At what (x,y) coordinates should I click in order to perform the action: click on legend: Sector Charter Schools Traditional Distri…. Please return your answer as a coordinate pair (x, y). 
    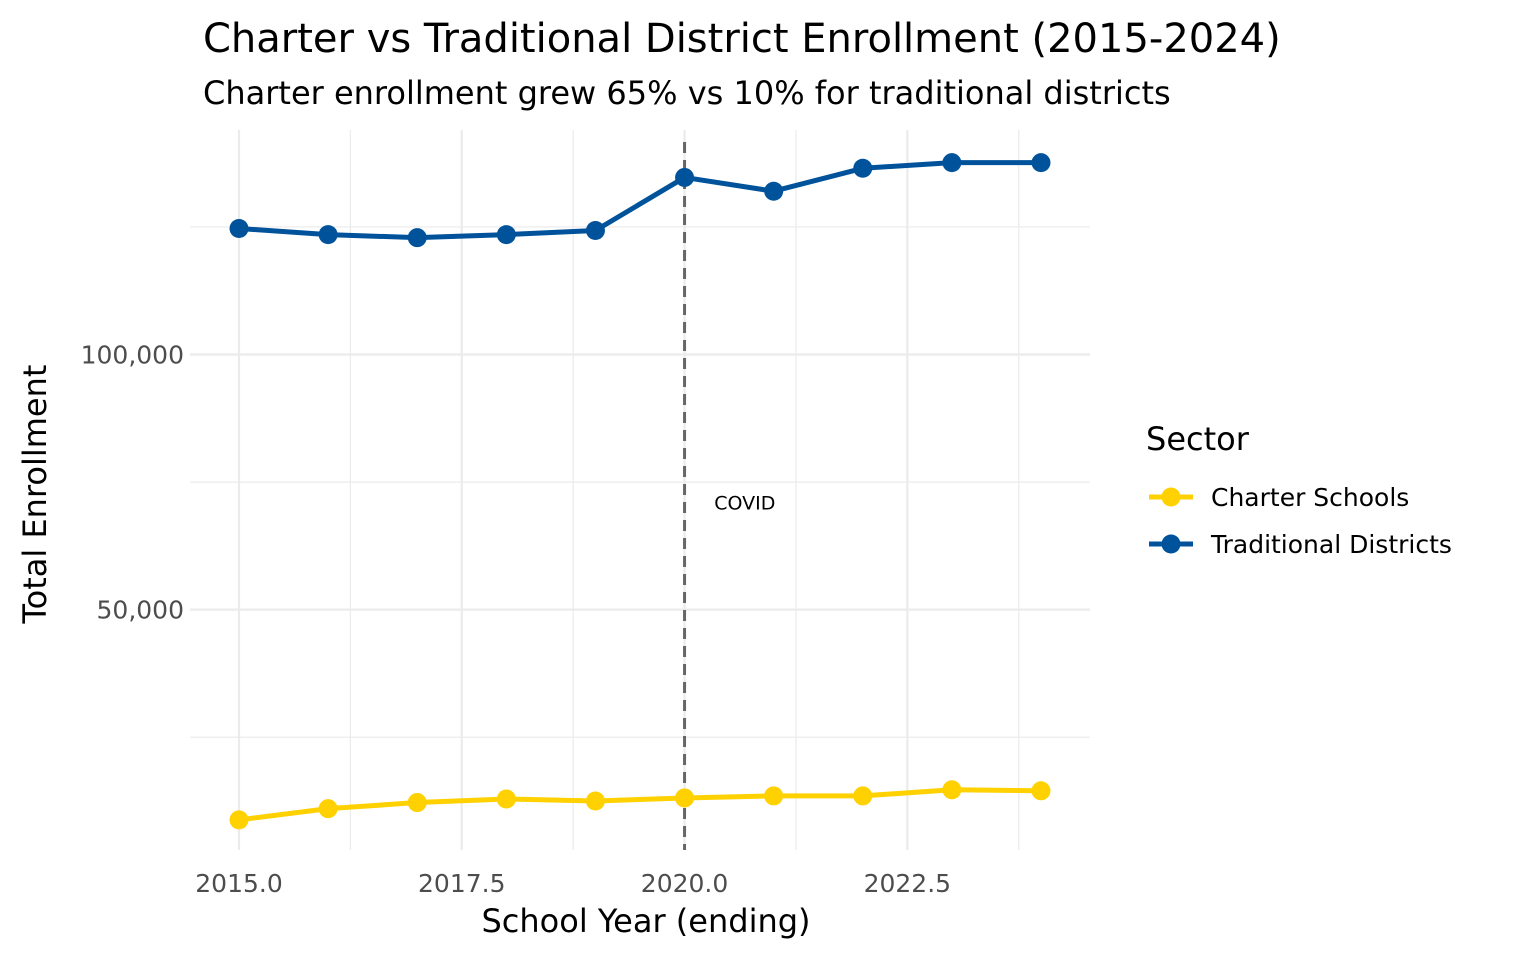
    Looking at the image, I should click on (1299, 489).